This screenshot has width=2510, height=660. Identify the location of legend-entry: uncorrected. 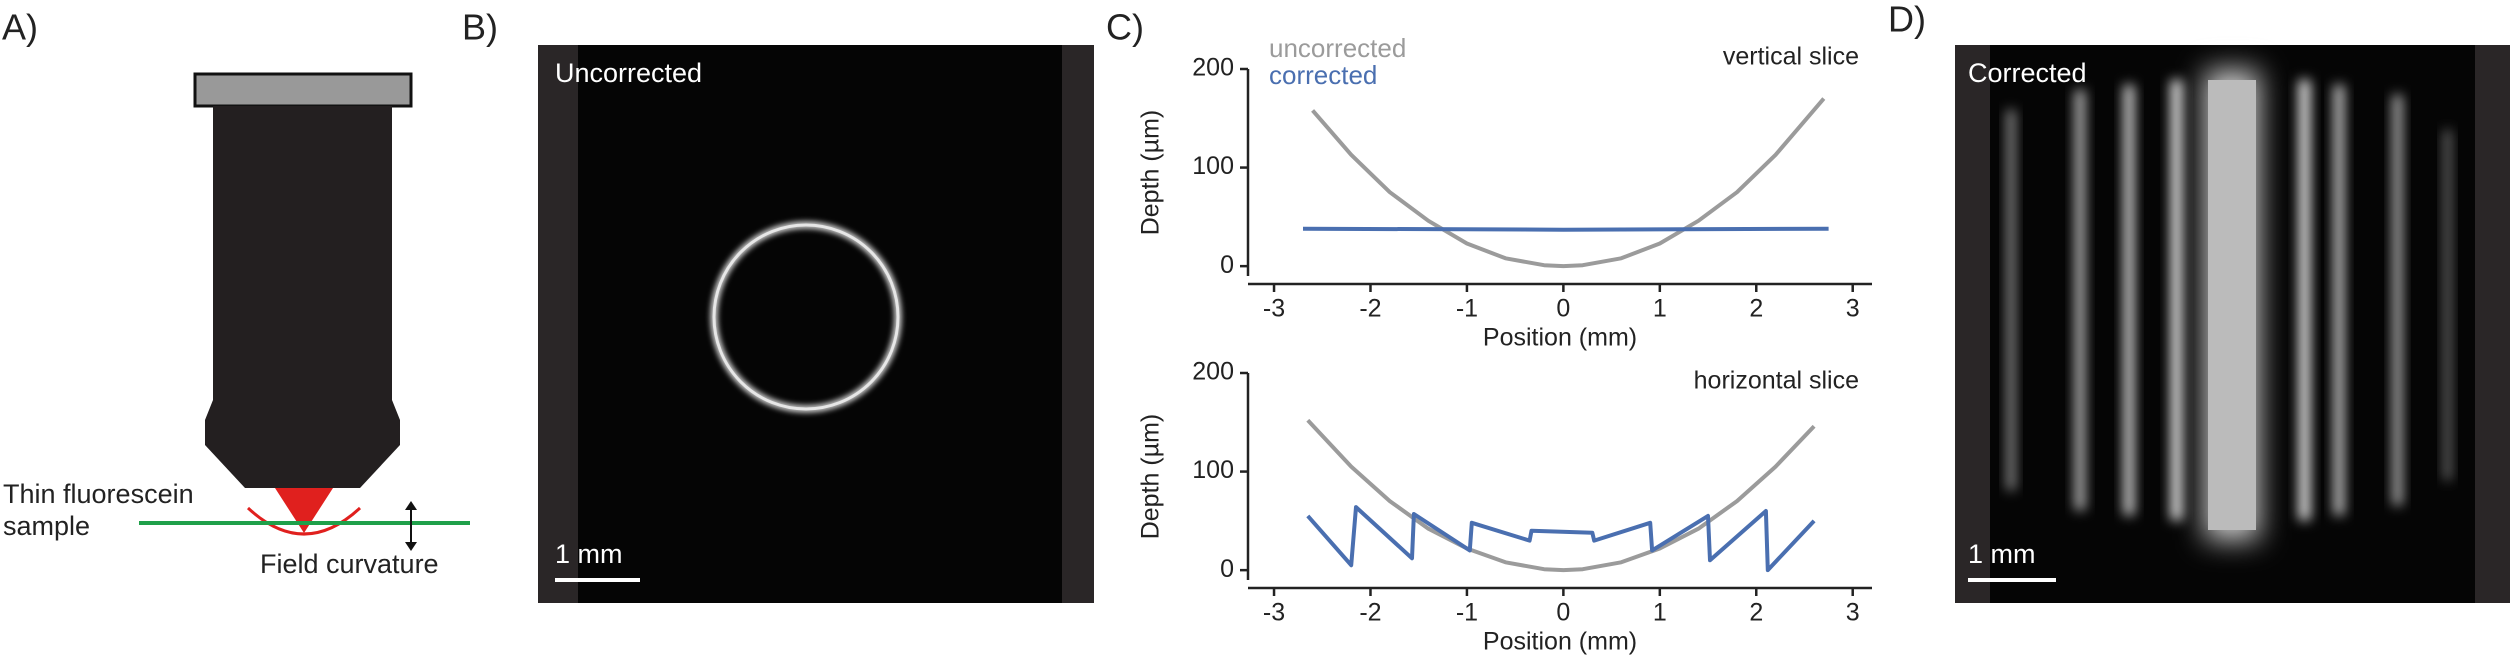
(1337, 48).